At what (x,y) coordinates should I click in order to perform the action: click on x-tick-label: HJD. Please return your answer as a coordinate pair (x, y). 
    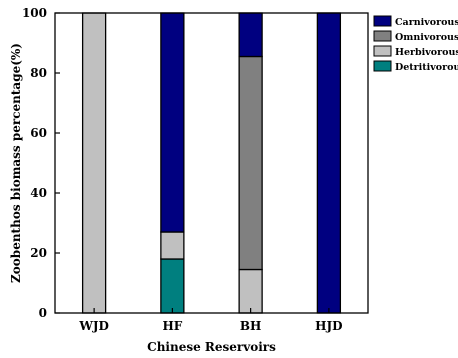
    Looking at the image, I should click on (328, 326).